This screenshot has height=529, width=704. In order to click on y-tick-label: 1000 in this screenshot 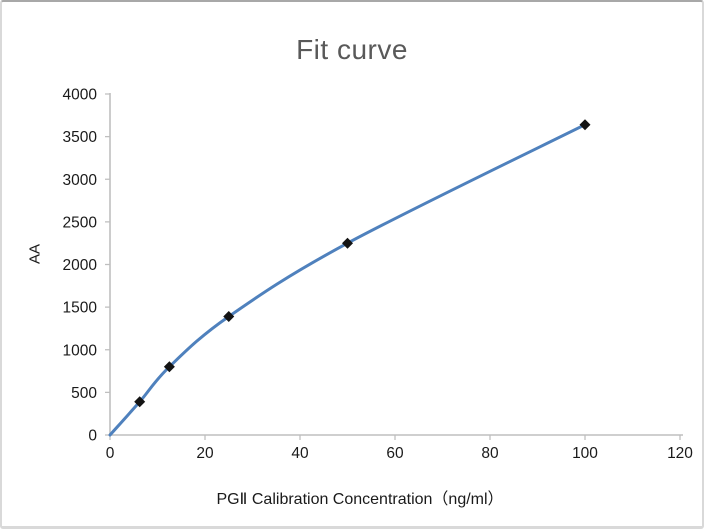, I will do `click(80, 350)`.